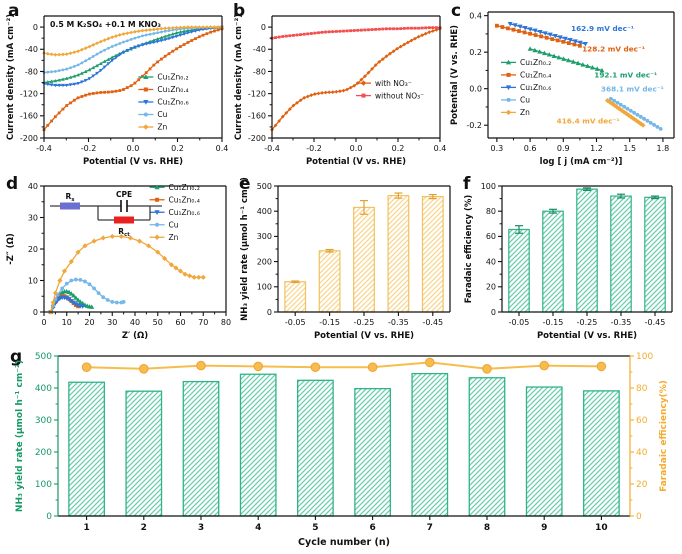  Describe the element at coordinates (629, 148) in the screenshot. I see `svg-text: 1.5` at that location.